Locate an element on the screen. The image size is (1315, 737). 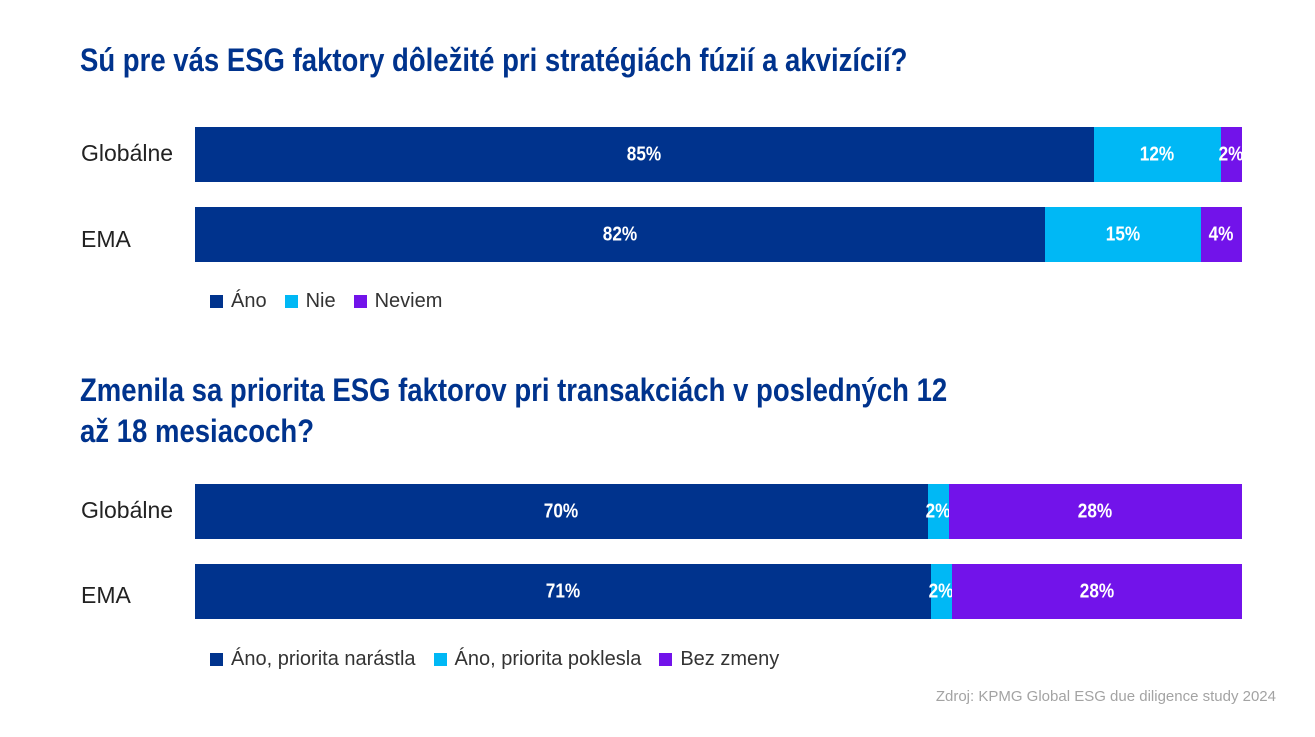
legend-item: Áno, priorita narástla is located at coordinates (313, 659).